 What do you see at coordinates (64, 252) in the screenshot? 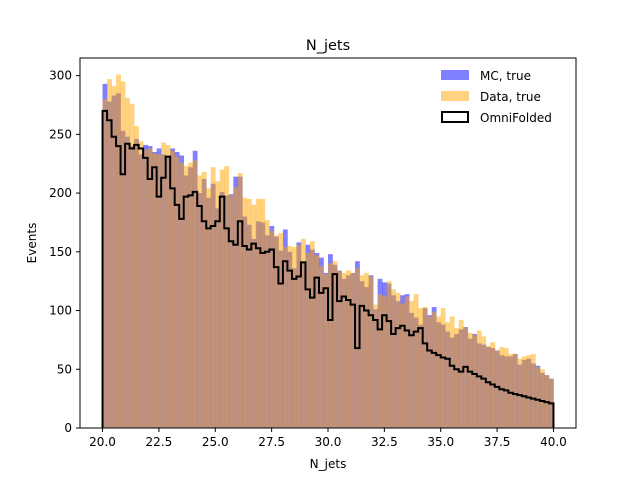
I see `y-axis-ticks: 0 50 100 150 200 250 300` at bounding box center [64, 252].